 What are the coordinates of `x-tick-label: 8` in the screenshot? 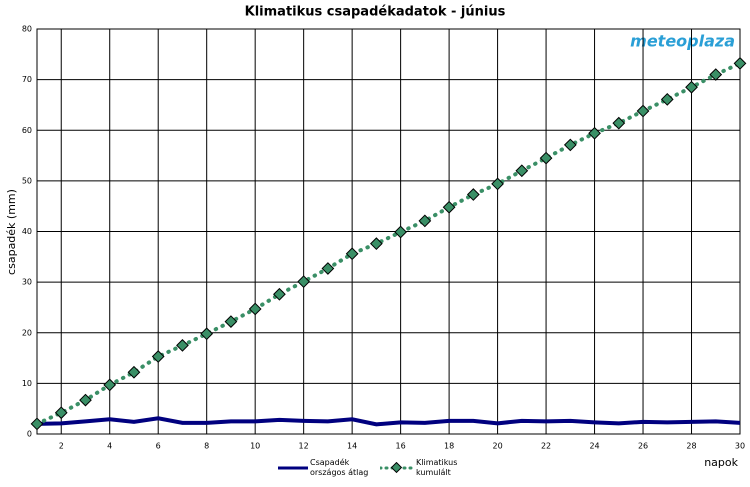 It's located at (206, 446).